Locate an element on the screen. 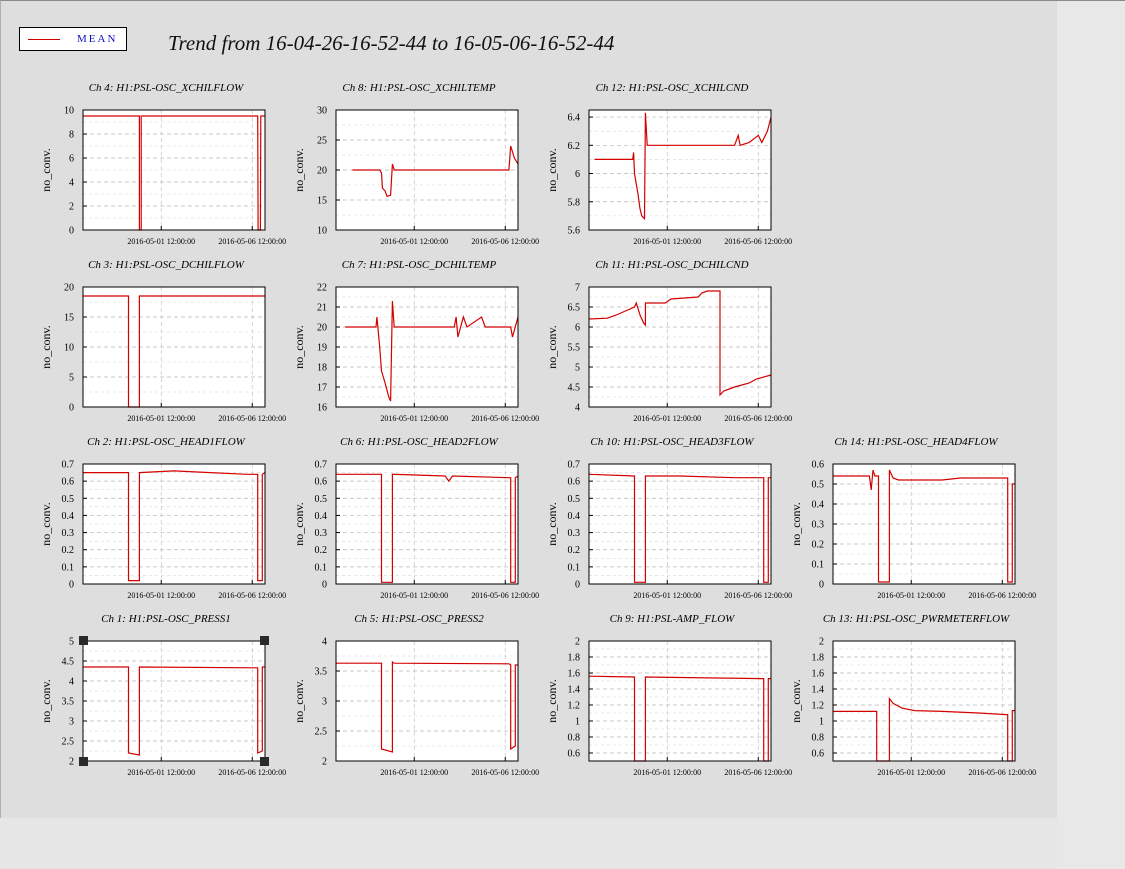 The image size is (1125, 869). tick-label-y: 19 is located at coordinates (322, 348).